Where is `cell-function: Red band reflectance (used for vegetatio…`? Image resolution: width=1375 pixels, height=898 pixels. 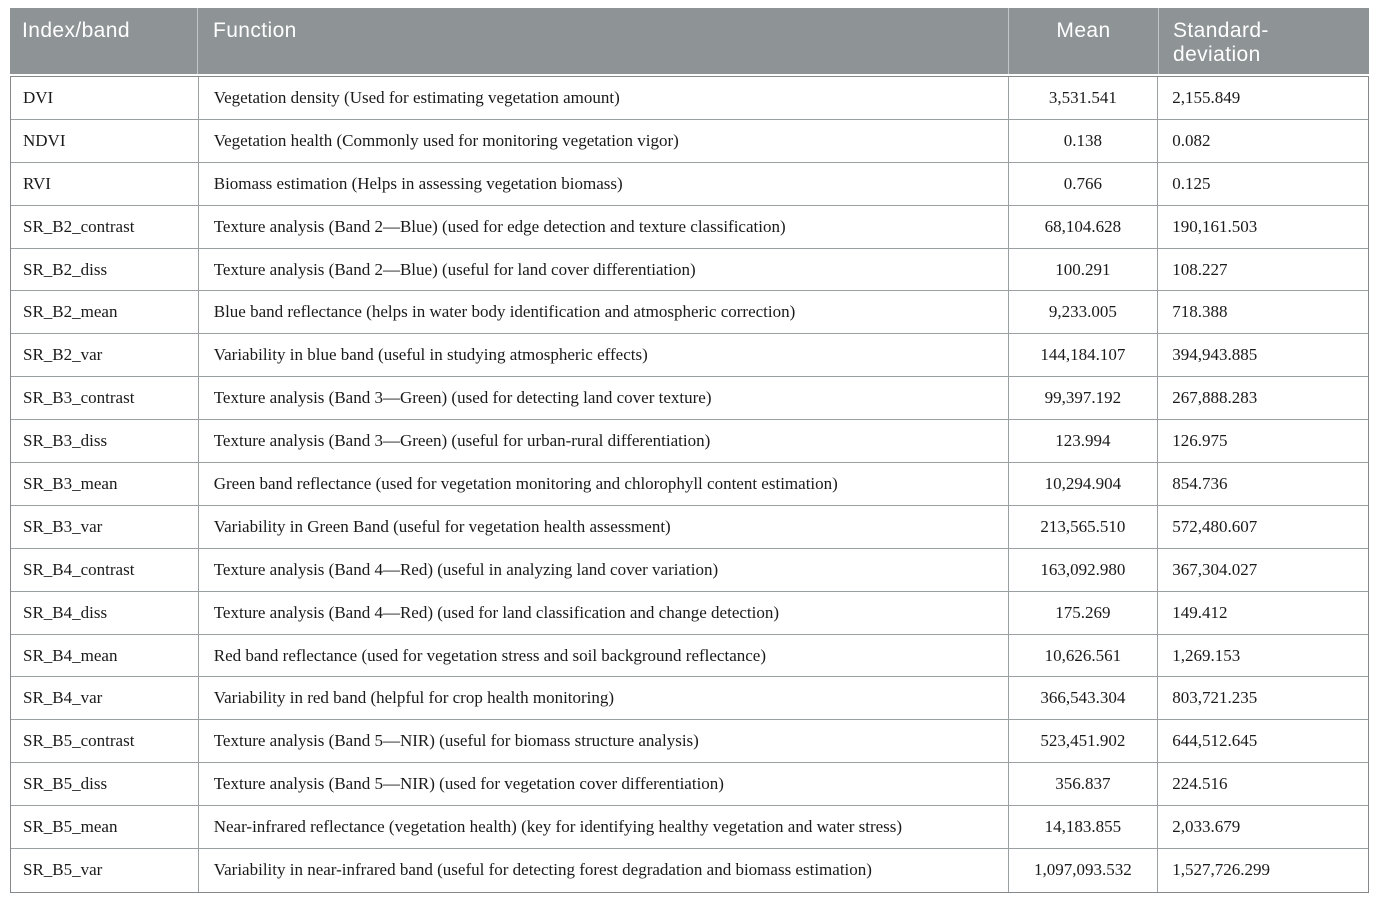 cell-function: Red band reflectance (used for vegetatio… is located at coordinates (602, 655).